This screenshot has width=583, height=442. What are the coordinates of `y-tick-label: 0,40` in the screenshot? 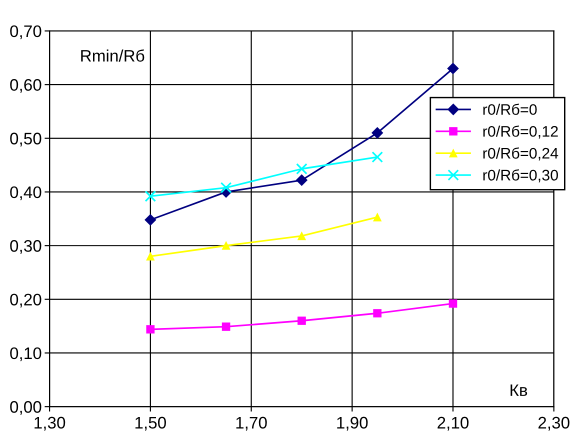 It's located at (26, 193).